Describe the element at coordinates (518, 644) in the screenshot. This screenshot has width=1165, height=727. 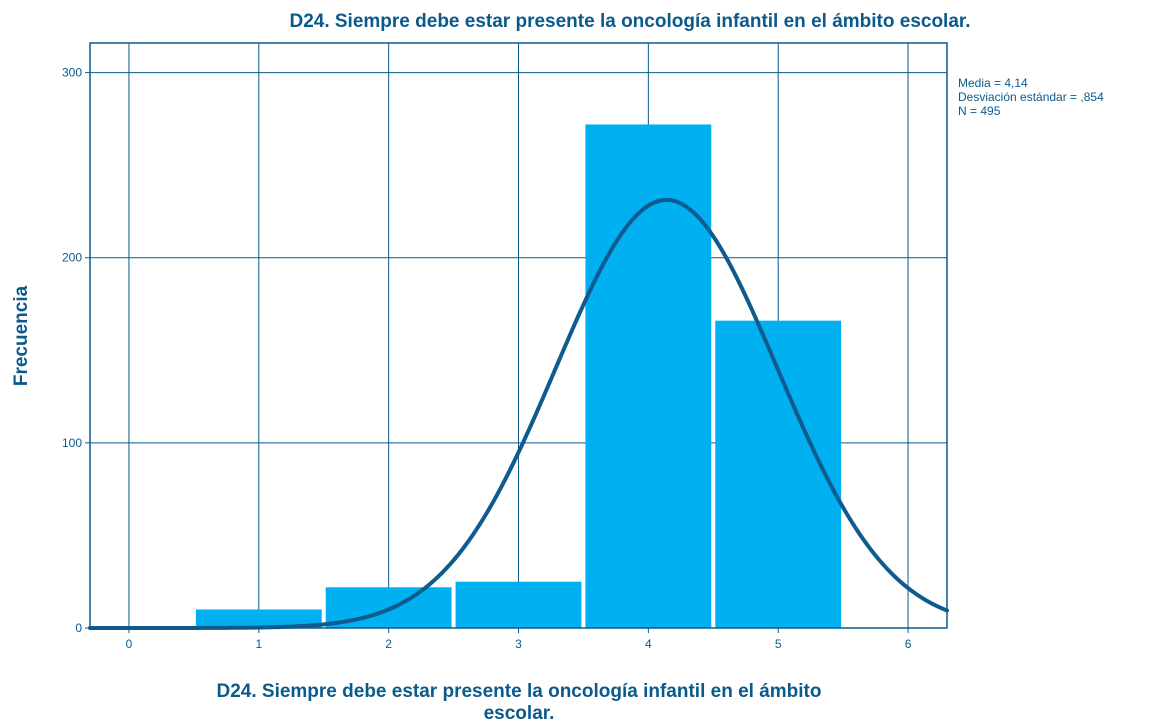
I see `x-tick-label: 3` at that location.